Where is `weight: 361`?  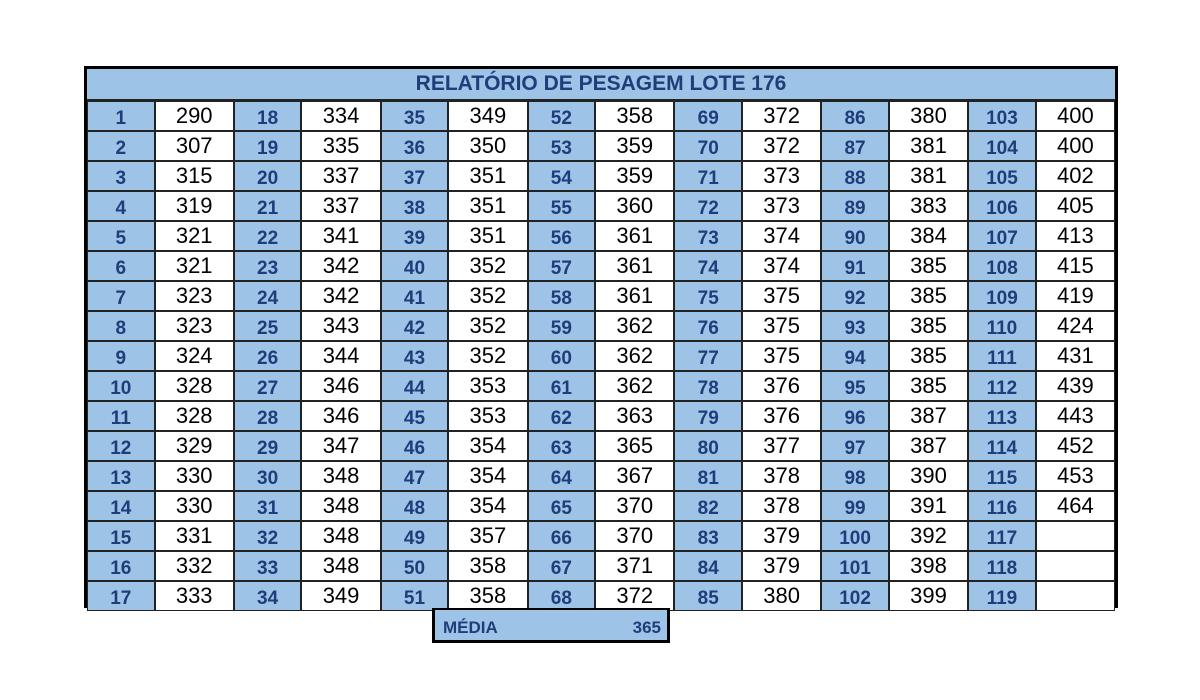
weight: 361 is located at coordinates (635, 236).